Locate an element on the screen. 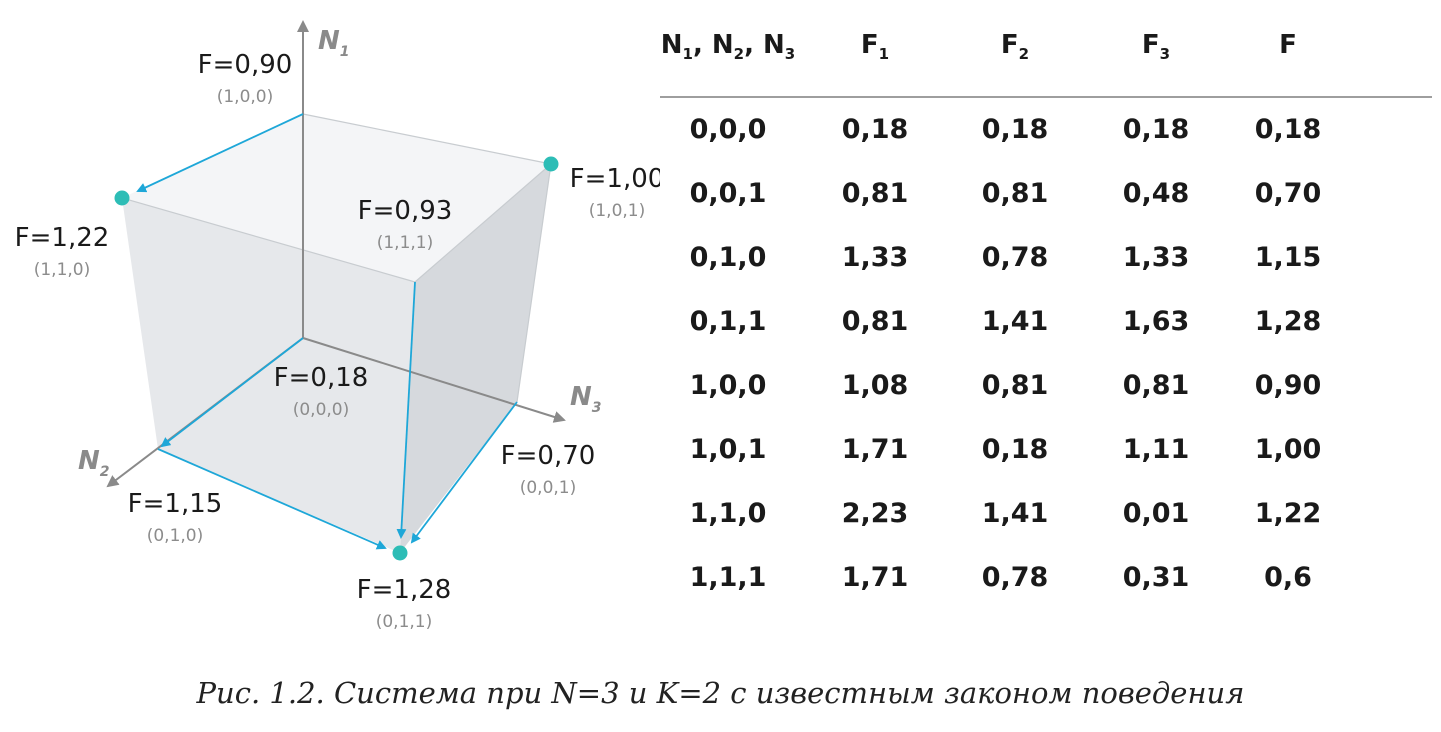 The height and width of the screenshot is (732, 1441). axis-label-n1: N1 is located at coordinates (334, 43).